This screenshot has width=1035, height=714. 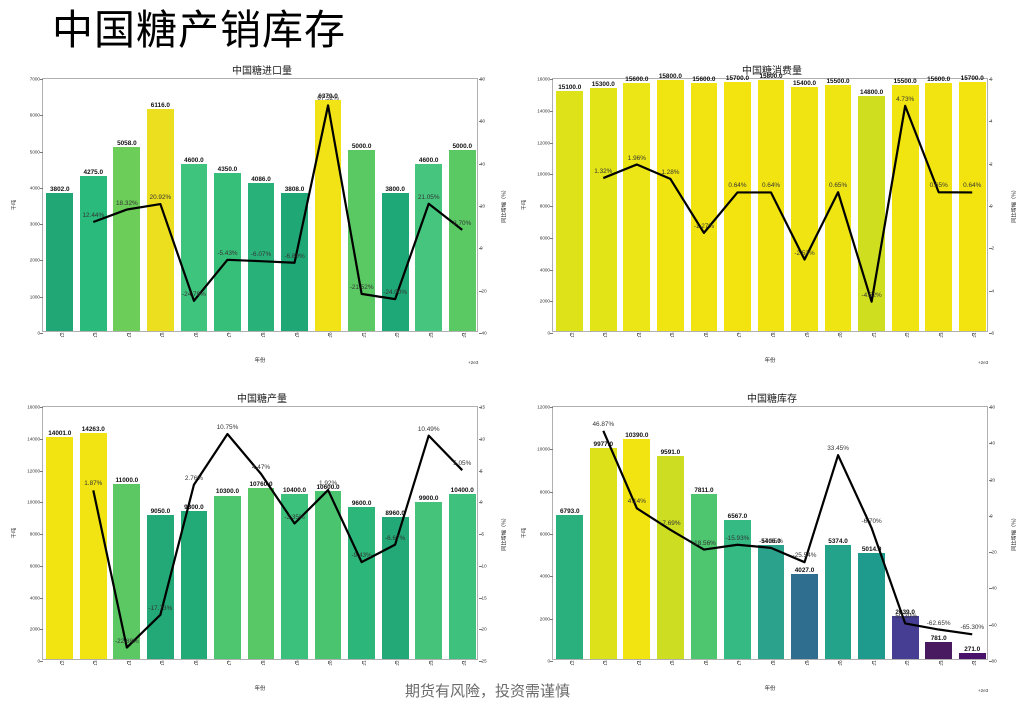 I want to click on growth-pct-label: 1.32%, so click(x=603, y=172).